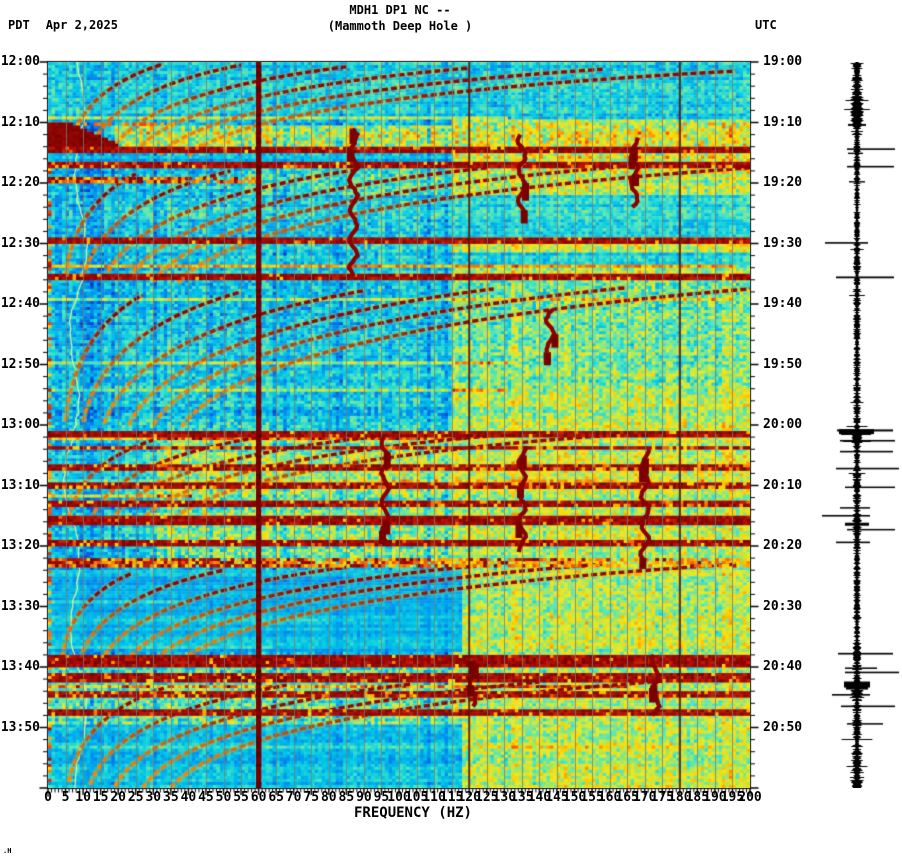 The height and width of the screenshot is (864, 902). What do you see at coordinates (412, 813) in the screenshot?
I see `frequency-axis-title: FREQUENCY (HZ)` at bounding box center [412, 813].